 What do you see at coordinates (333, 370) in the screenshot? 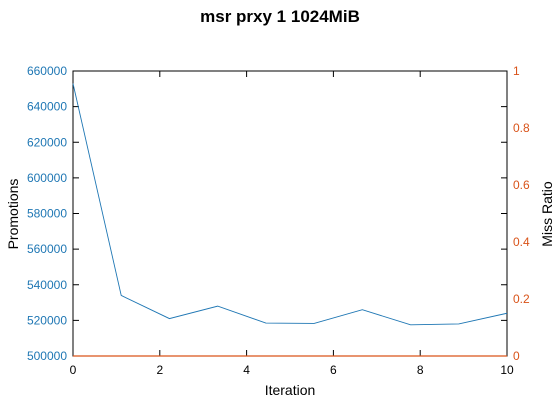
I see `x-tick-label: 6` at bounding box center [333, 370].